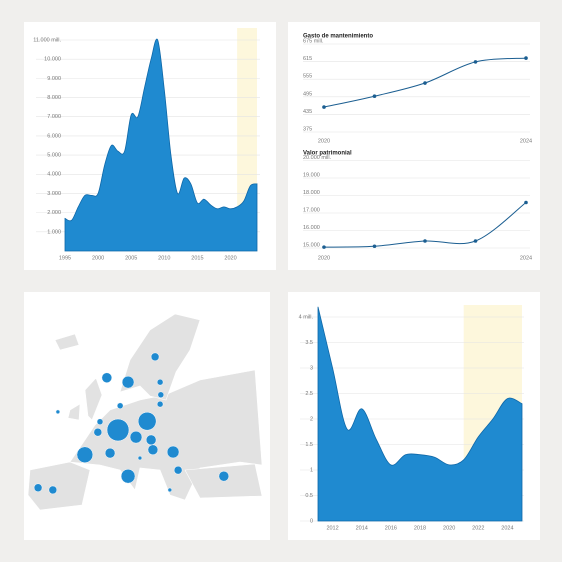  Describe the element at coordinates (391, 528) in the screenshot. I see `x-tick-label: 2016` at that location.